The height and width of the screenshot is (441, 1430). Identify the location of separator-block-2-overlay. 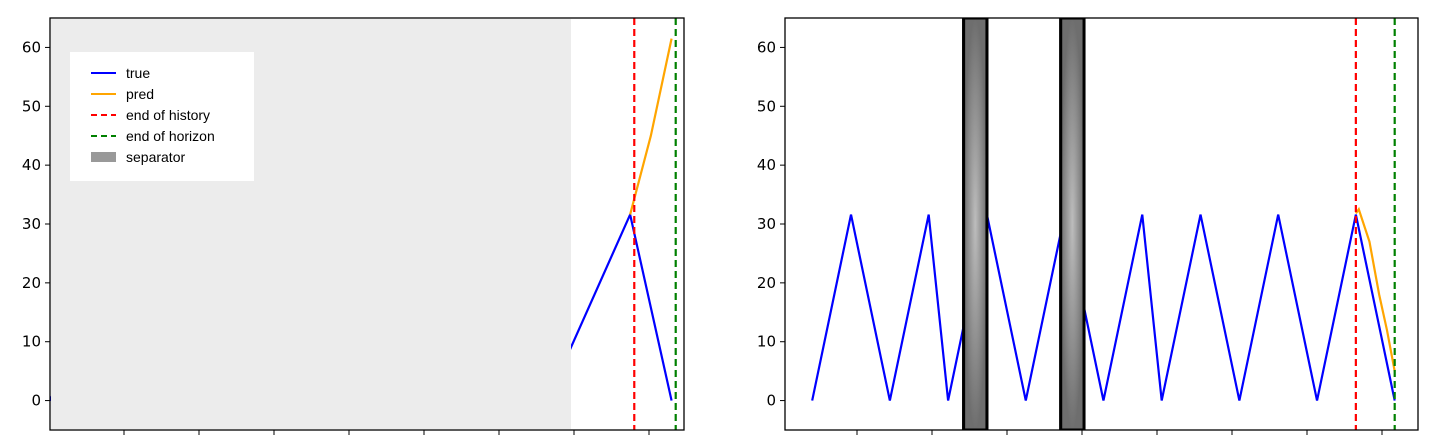
(1072, 224).